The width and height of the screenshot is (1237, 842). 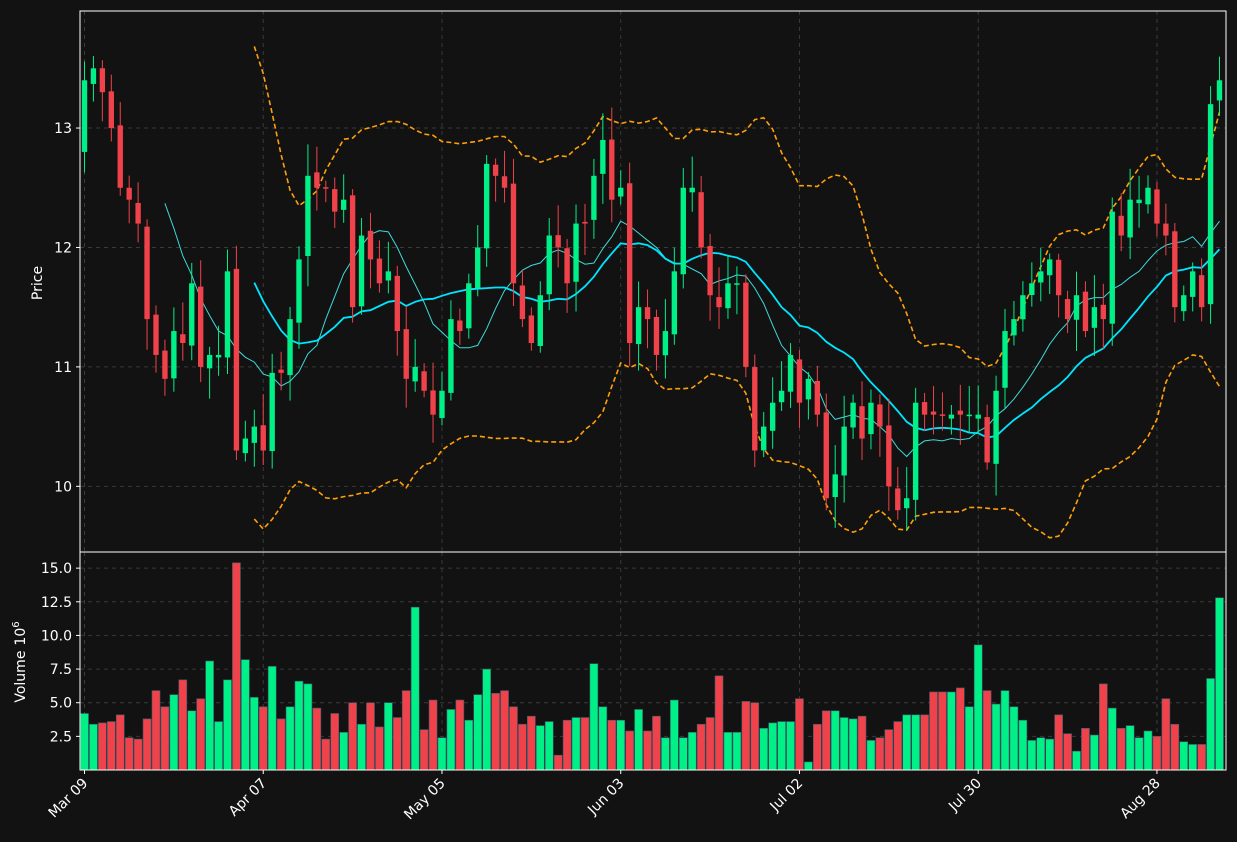 What do you see at coordinates (38, 283) in the screenshot?
I see `price-axis-label: Price` at bounding box center [38, 283].